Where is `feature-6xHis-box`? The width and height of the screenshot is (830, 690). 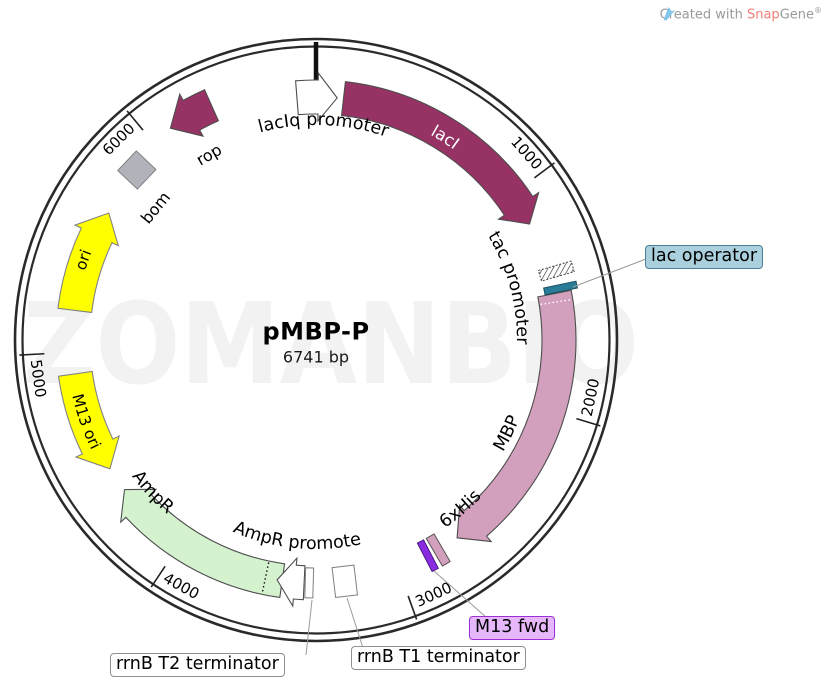 feature-6xHis-box is located at coordinates (438, 550).